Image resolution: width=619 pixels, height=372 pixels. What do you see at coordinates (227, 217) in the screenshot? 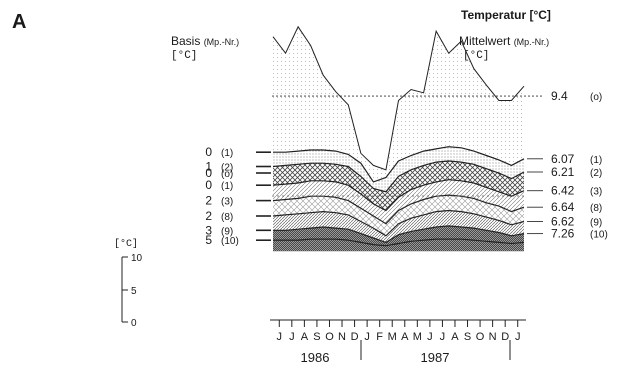
I see `base-mp-5: (8)` at bounding box center [227, 217].